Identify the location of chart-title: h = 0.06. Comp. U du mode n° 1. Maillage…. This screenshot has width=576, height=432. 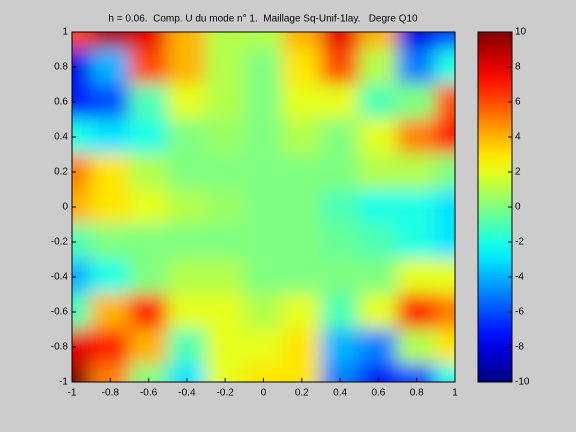
(263, 19).